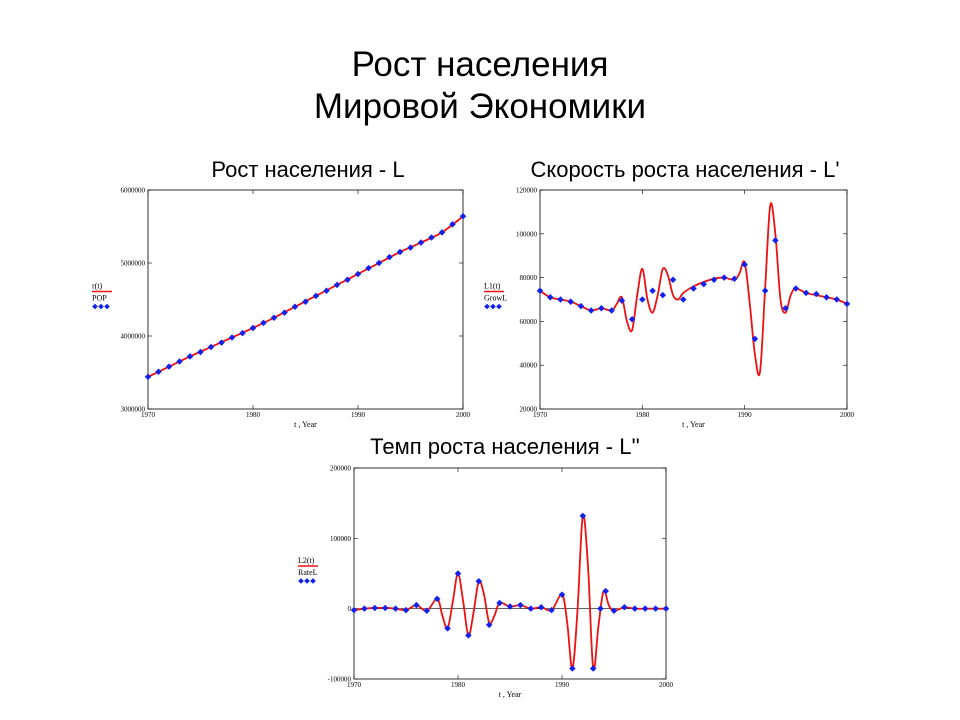 This screenshot has width=960, height=720. What do you see at coordinates (693, 424) in the screenshot?
I see `x-axis-label: t , Year` at bounding box center [693, 424].